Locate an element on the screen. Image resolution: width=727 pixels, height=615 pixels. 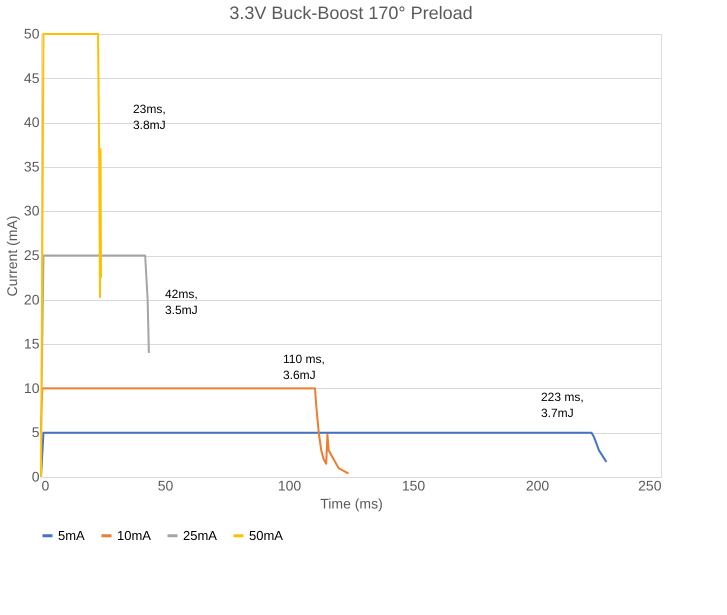
annotation: 110 ms, 3.6mJ is located at coordinates (304, 367).